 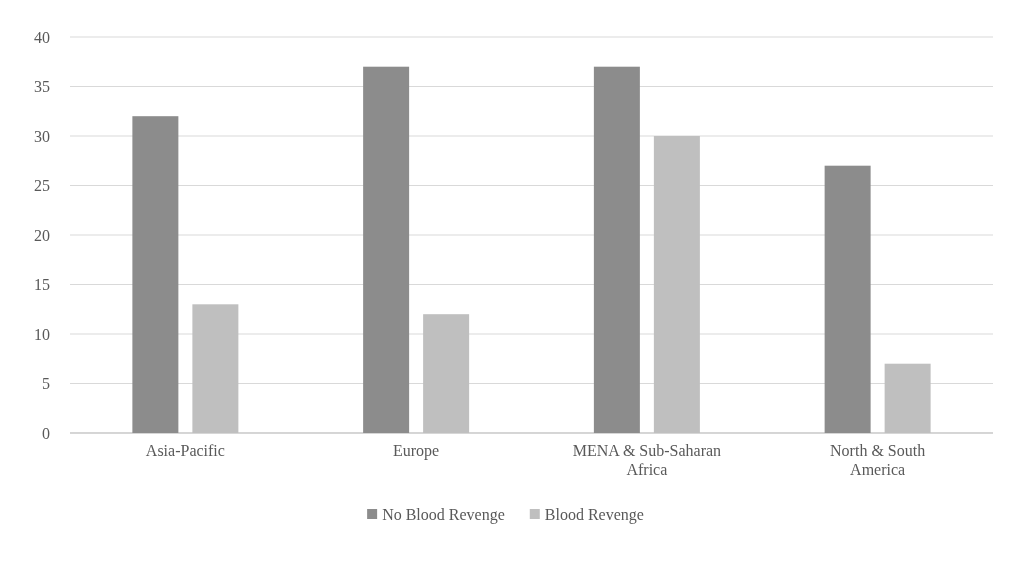 What do you see at coordinates (443, 514) in the screenshot?
I see `legend-label: No Blood Revenge` at bounding box center [443, 514].